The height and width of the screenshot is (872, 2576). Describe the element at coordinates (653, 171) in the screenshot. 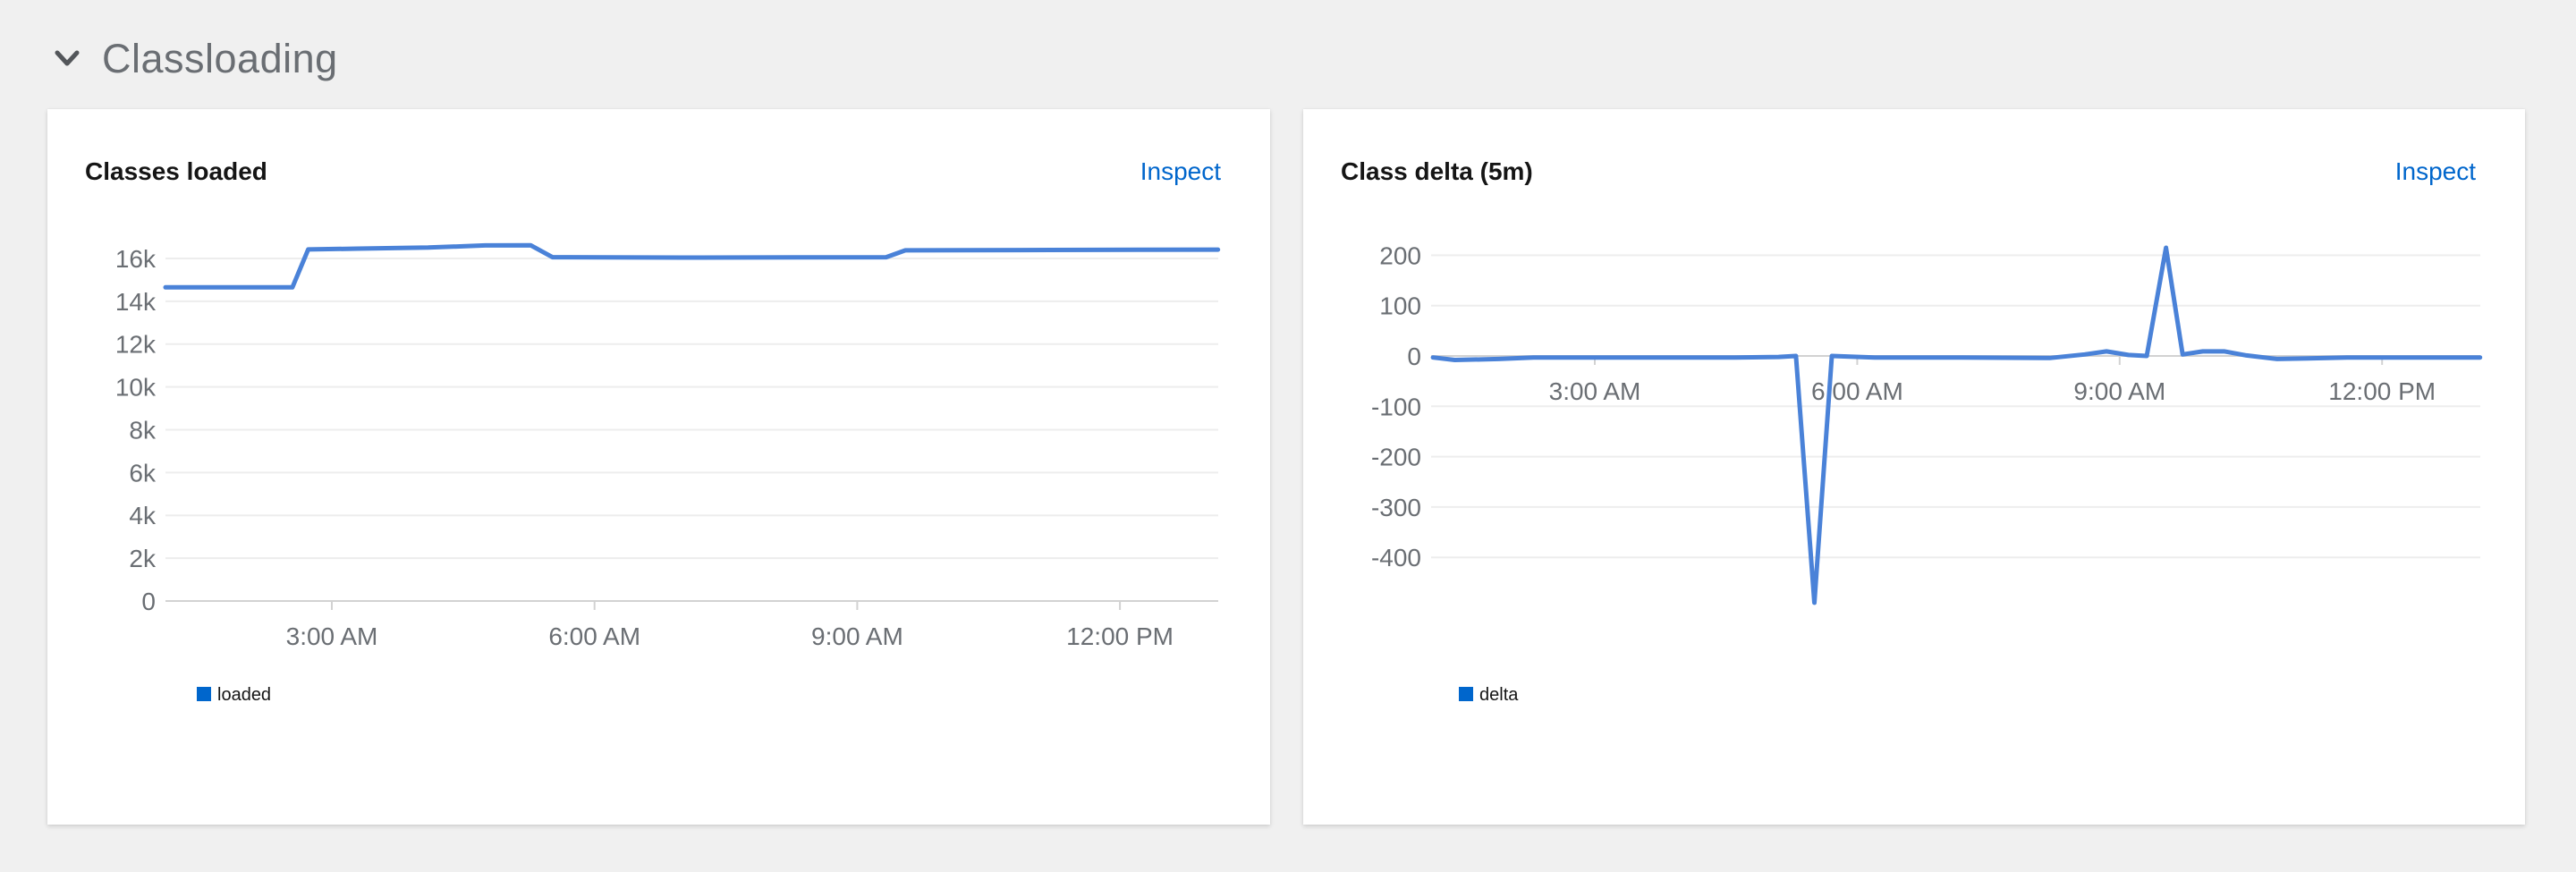

I see `card-header: Classes loaded Inspect` at that location.